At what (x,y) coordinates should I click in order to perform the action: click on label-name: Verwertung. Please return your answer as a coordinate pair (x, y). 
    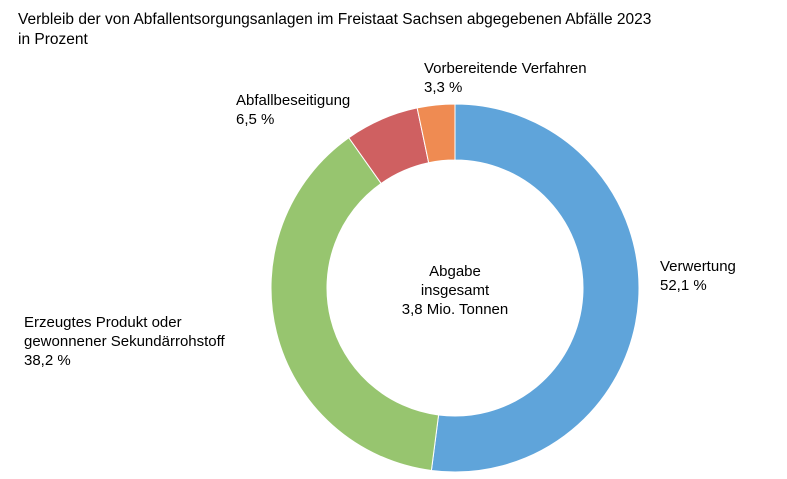
    Looking at the image, I should click on (698, 266).